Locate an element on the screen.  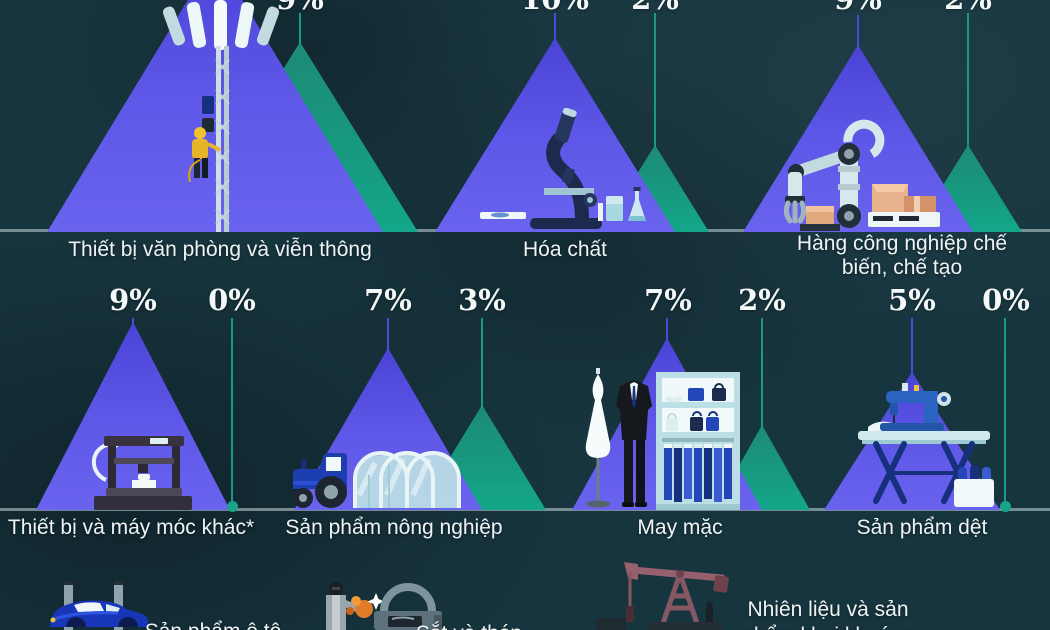
row2-cat1-indigo-pct: 9% is located at coordinates (133, 300).